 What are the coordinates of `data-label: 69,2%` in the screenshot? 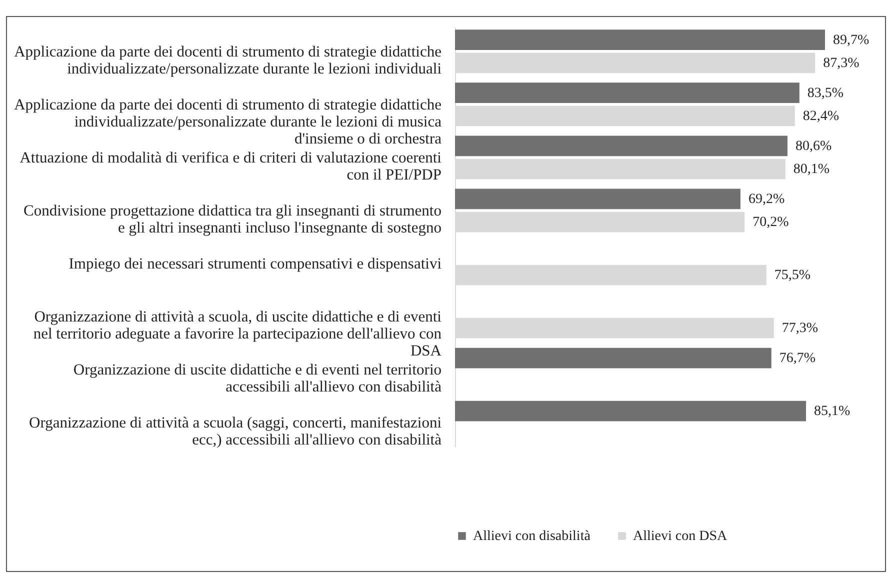 It's located at (766, 199).